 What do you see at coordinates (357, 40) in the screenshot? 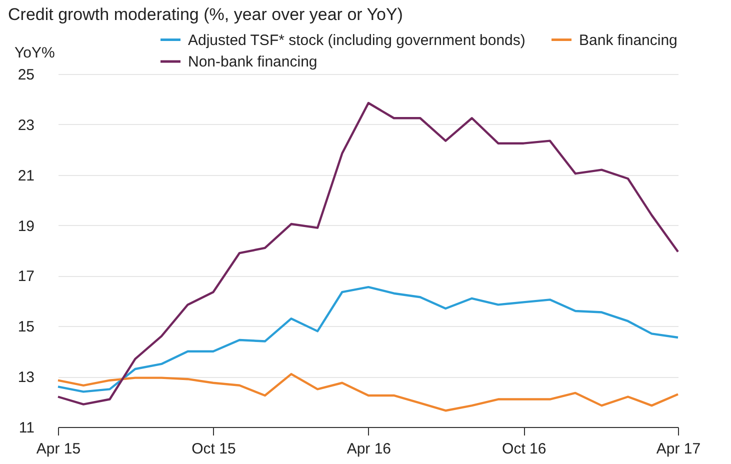
I see `legend-label: Adjusted TSF* stock (including government bonds)` at bounding box center [357, 40].